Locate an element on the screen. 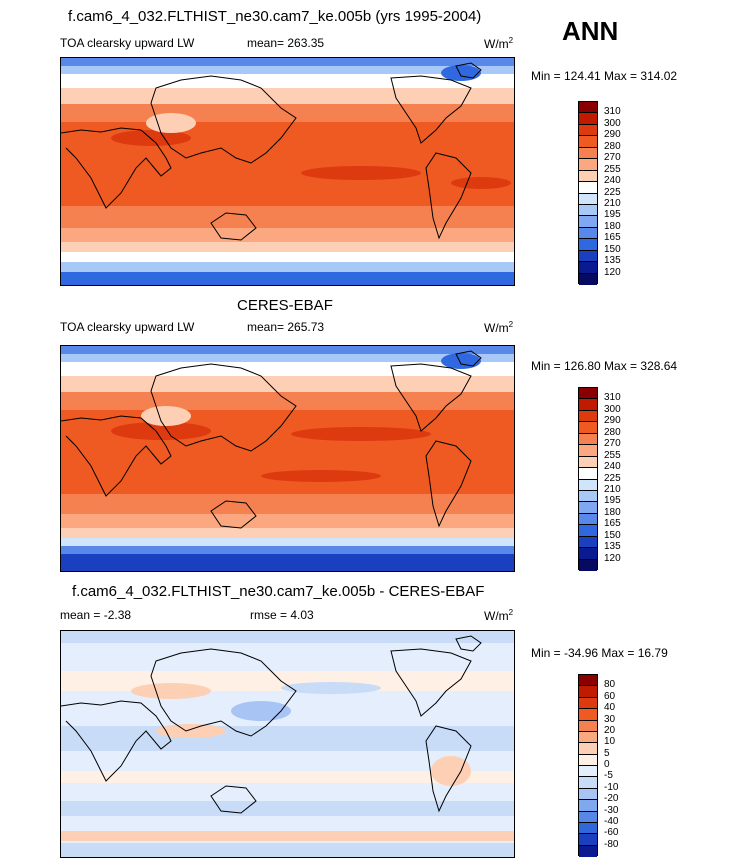 This screenshot has width=732, height=865. panel-2-colorbar is located at coordinates (588, 479).